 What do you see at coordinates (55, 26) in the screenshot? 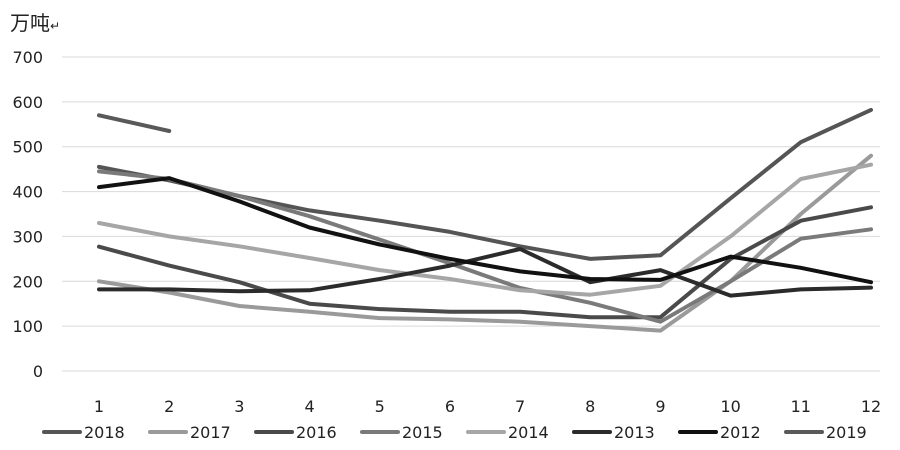
I see `unit-label-mark: ↵` at bounding box center [55, 26].